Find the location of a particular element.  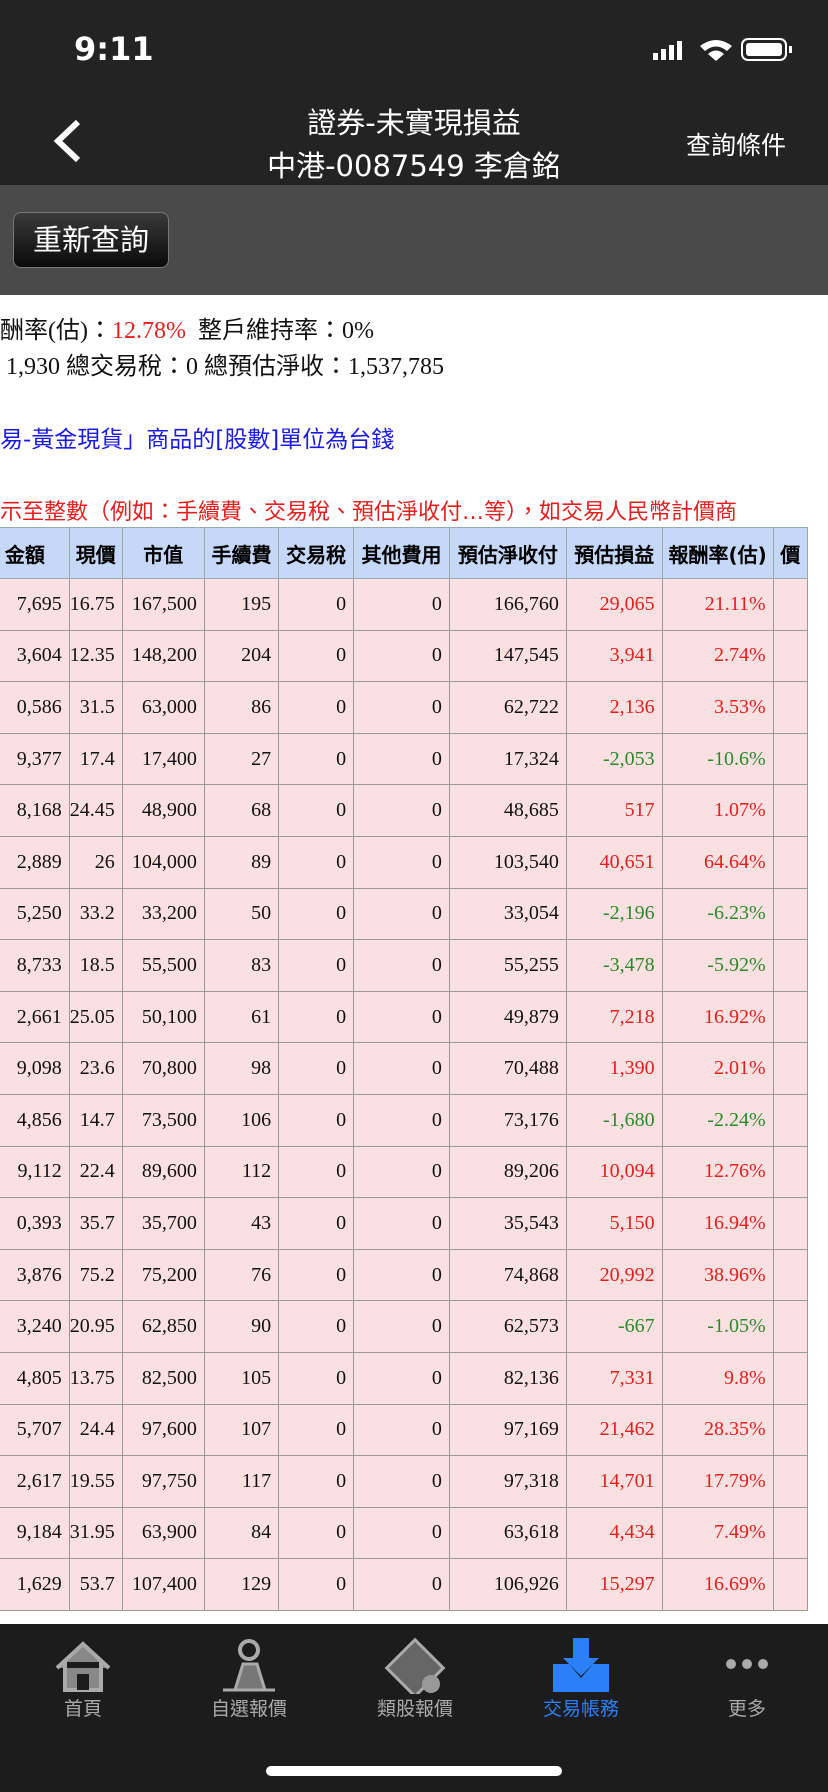

table-cell: 48,900 is located at coordinates (163, 810).